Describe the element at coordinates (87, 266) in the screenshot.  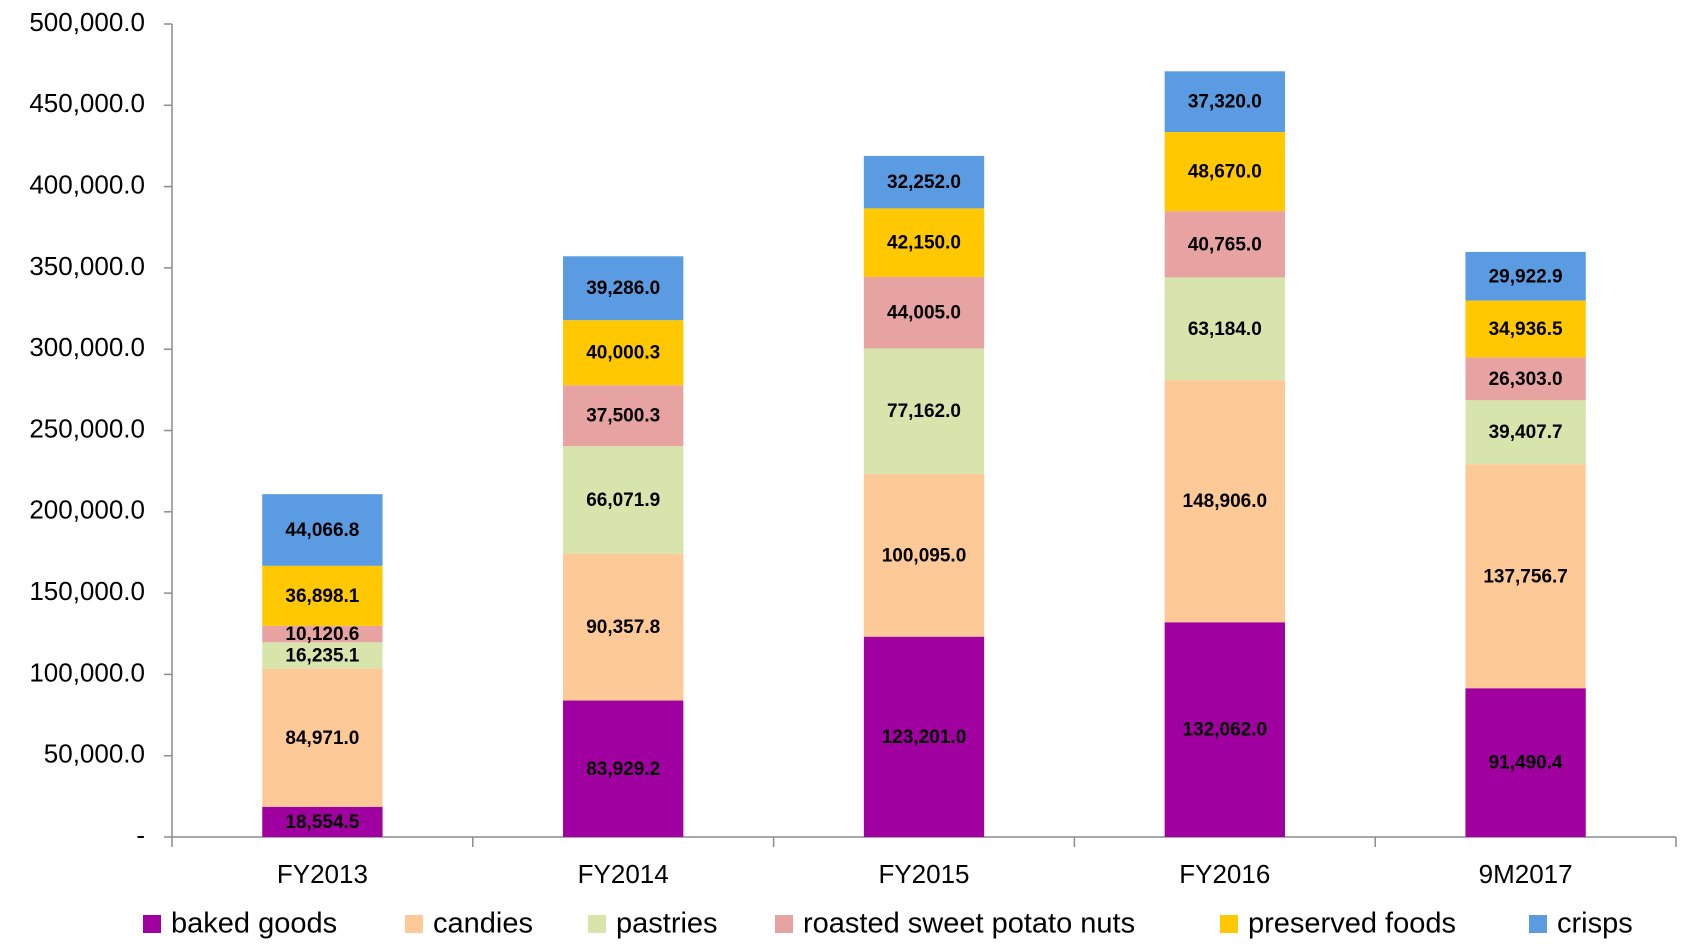
I see `y-tick-label: 350,000.0` at that location.